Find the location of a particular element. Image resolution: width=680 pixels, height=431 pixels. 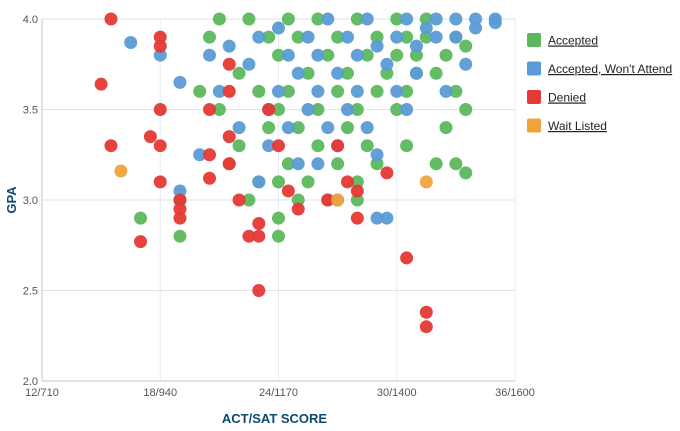

y-tick-label: 3.0 is located at coordinates (30, 201).